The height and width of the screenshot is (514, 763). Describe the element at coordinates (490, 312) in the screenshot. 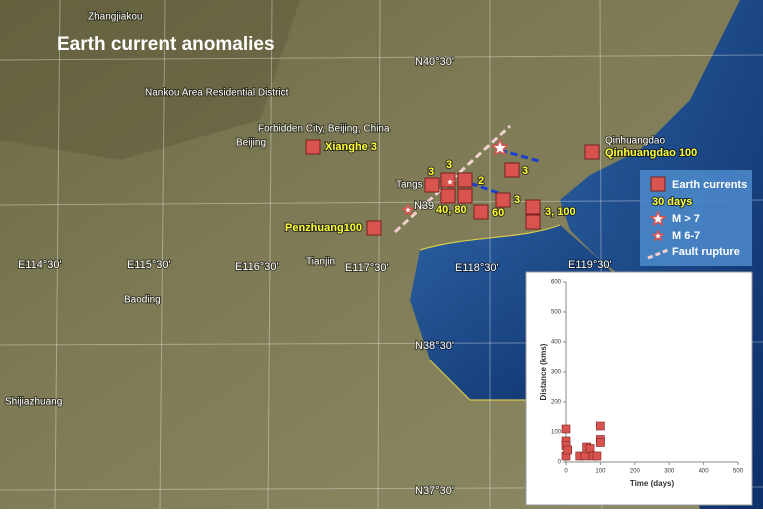

I see `coastline` at that location.